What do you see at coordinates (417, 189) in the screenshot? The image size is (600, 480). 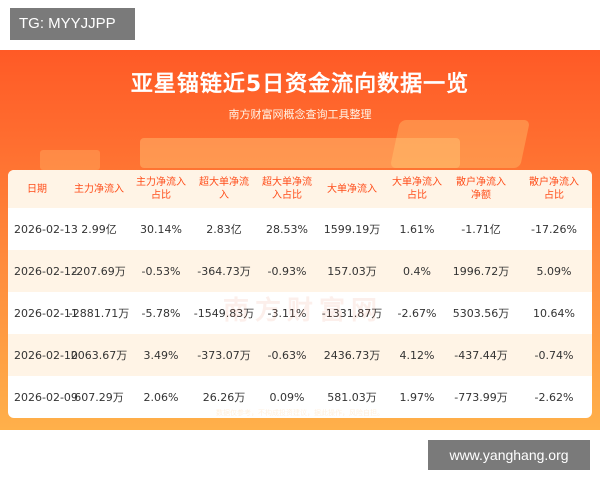 I see `header-large-net-inflow-ratio: 大单净流入 占比` at bounding box center [417, 189].